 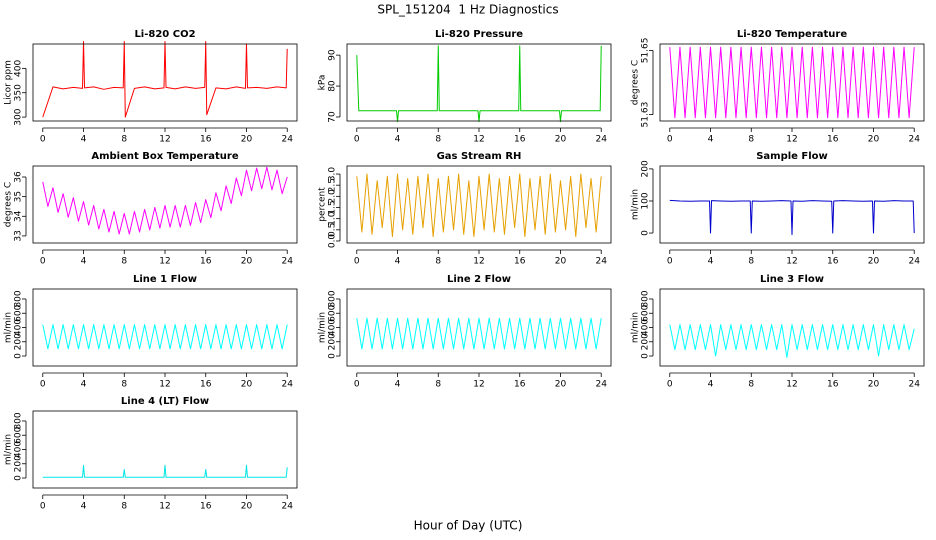 What do you see at coordinates (19, 92) in the screenshot?
I see `y-tick-label: 350` at bounding box center [19, 92].